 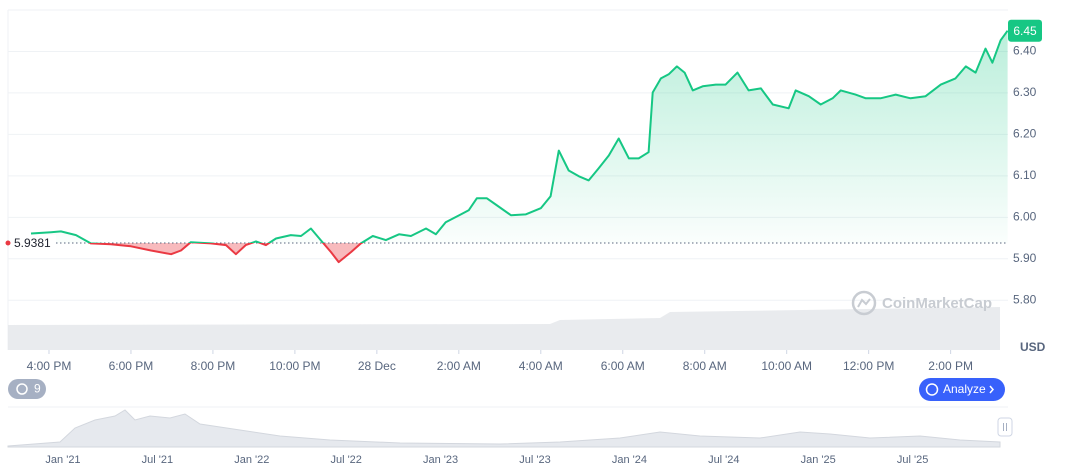 I want to click on baseline-label-bg, so click(x=34, y=242).